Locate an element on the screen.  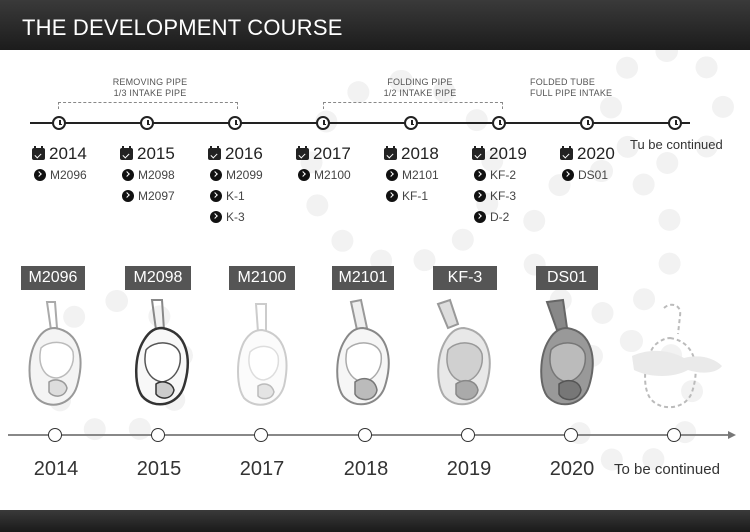
model-label: M2097 is located at coordinates (156, 195).